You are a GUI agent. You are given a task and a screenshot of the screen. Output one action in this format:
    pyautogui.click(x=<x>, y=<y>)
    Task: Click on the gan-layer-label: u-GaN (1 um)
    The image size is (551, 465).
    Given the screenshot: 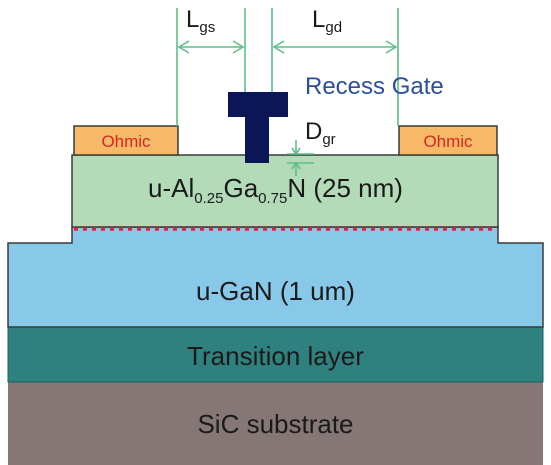 What is the action you would take?
    pyautogui.click(x=275, y=291)
    